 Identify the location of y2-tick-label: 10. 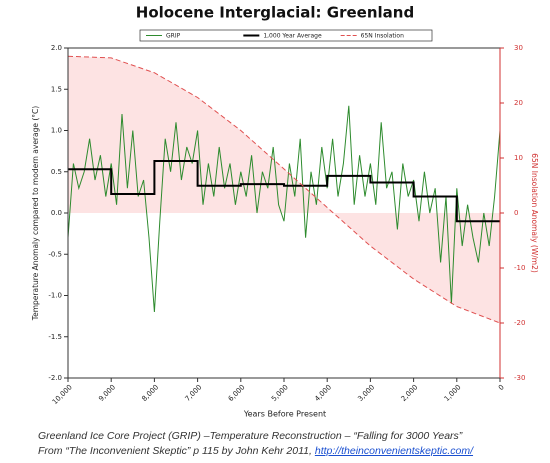
(518, 158).